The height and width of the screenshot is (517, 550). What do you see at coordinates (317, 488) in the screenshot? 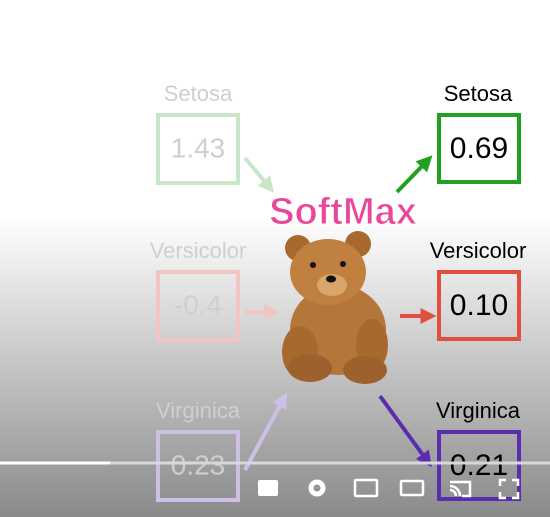
I see `settings-button` at bounding box center [317, 488].